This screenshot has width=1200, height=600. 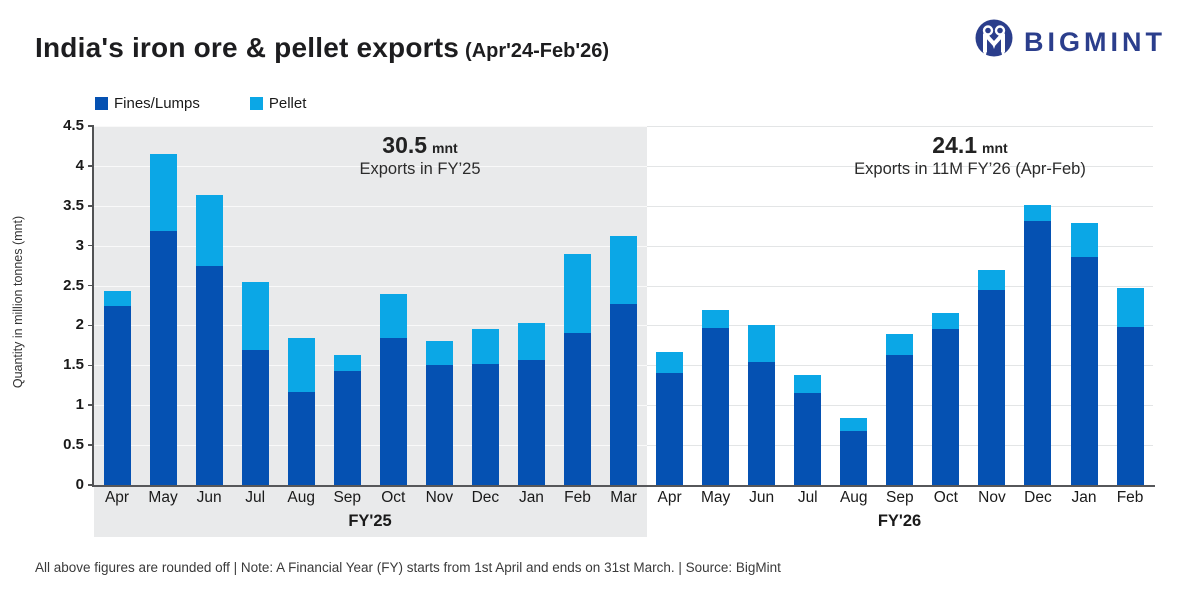 What do you see at coordinates (945, 497) in the screenshot?
I see `month-label: Oct` at bounding box center [945, 497].